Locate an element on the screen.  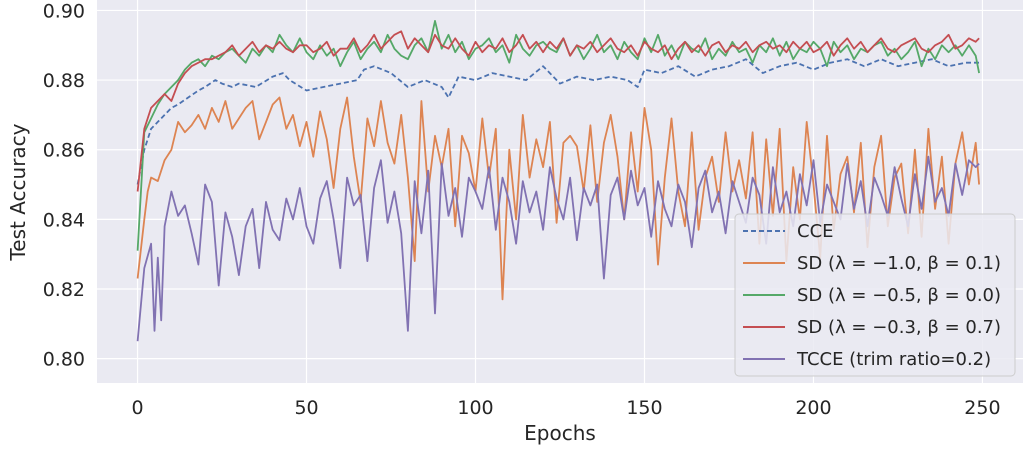
x-tick-label: 250 is located at coordinates (982, 408).